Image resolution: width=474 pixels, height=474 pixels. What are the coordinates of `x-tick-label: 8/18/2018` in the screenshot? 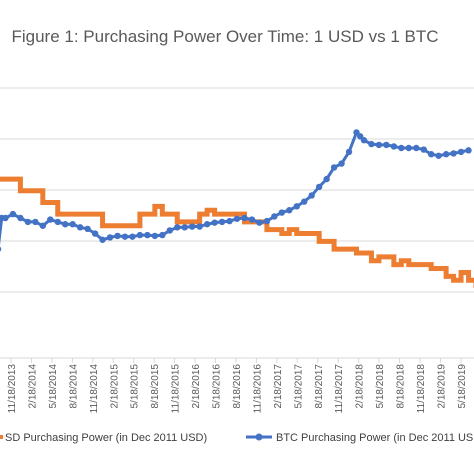 It's located at (401, 386).